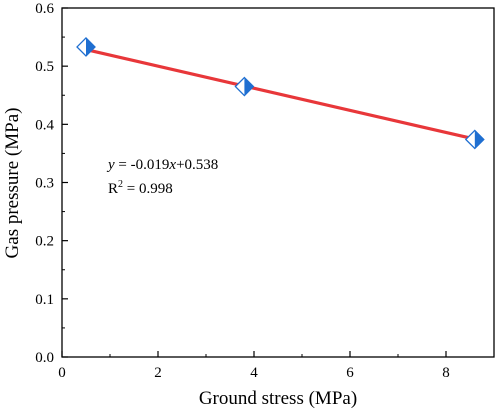 Image resolution: width=498 pixels, height=412 pixels. Describe the element at coordinates (140, 188) in the screenshot. I see `r-squared-annotation: R2 = 0.998` at that location.